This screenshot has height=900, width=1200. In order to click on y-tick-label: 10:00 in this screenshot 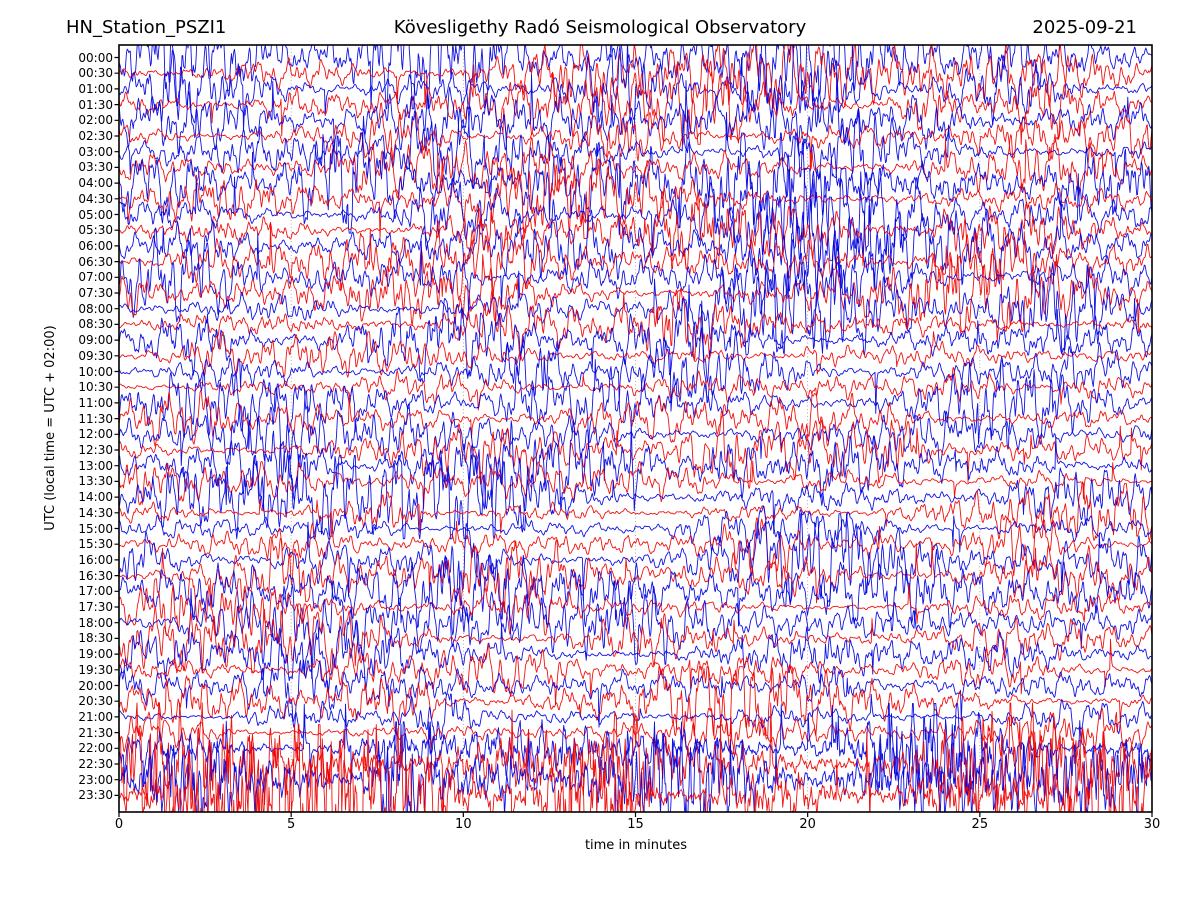, I will do `click(95, 371)`.